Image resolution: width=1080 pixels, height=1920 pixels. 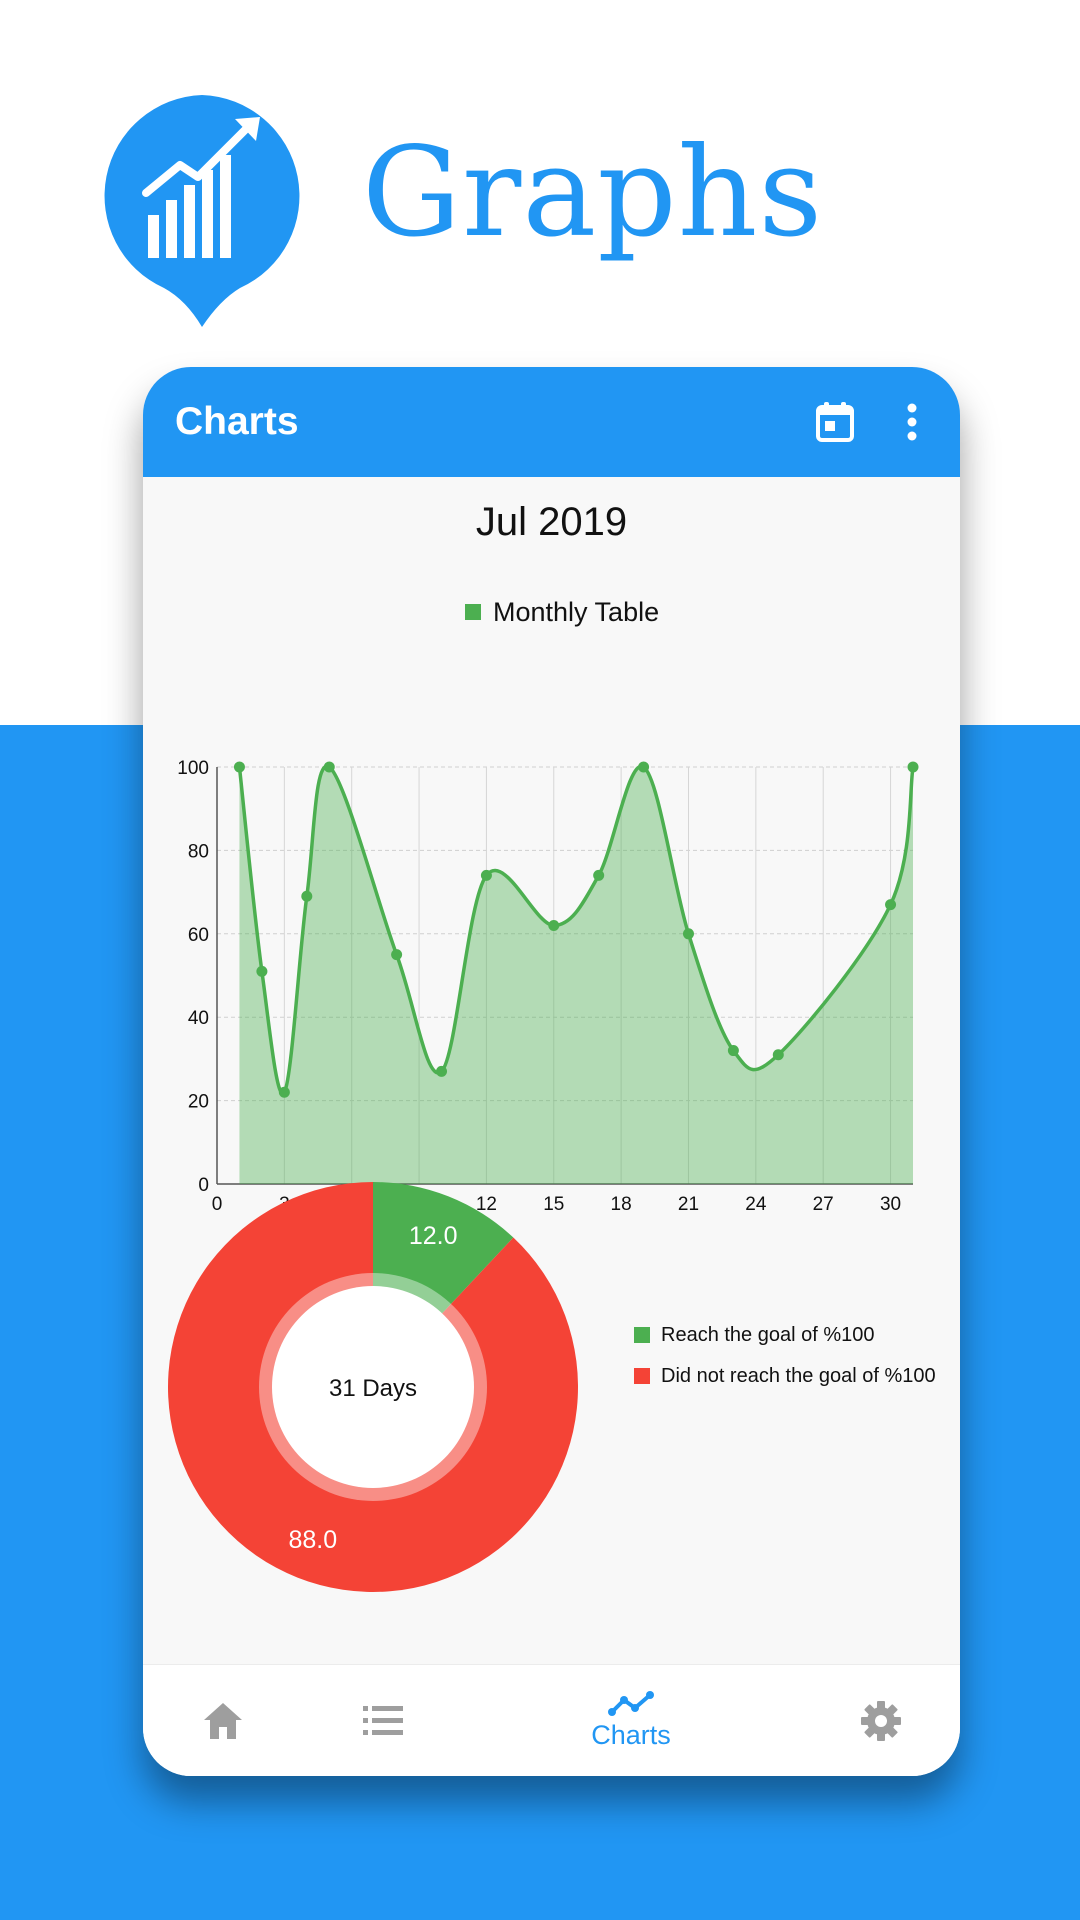 I want to click on calendar-button, so click(x=835, y=422).